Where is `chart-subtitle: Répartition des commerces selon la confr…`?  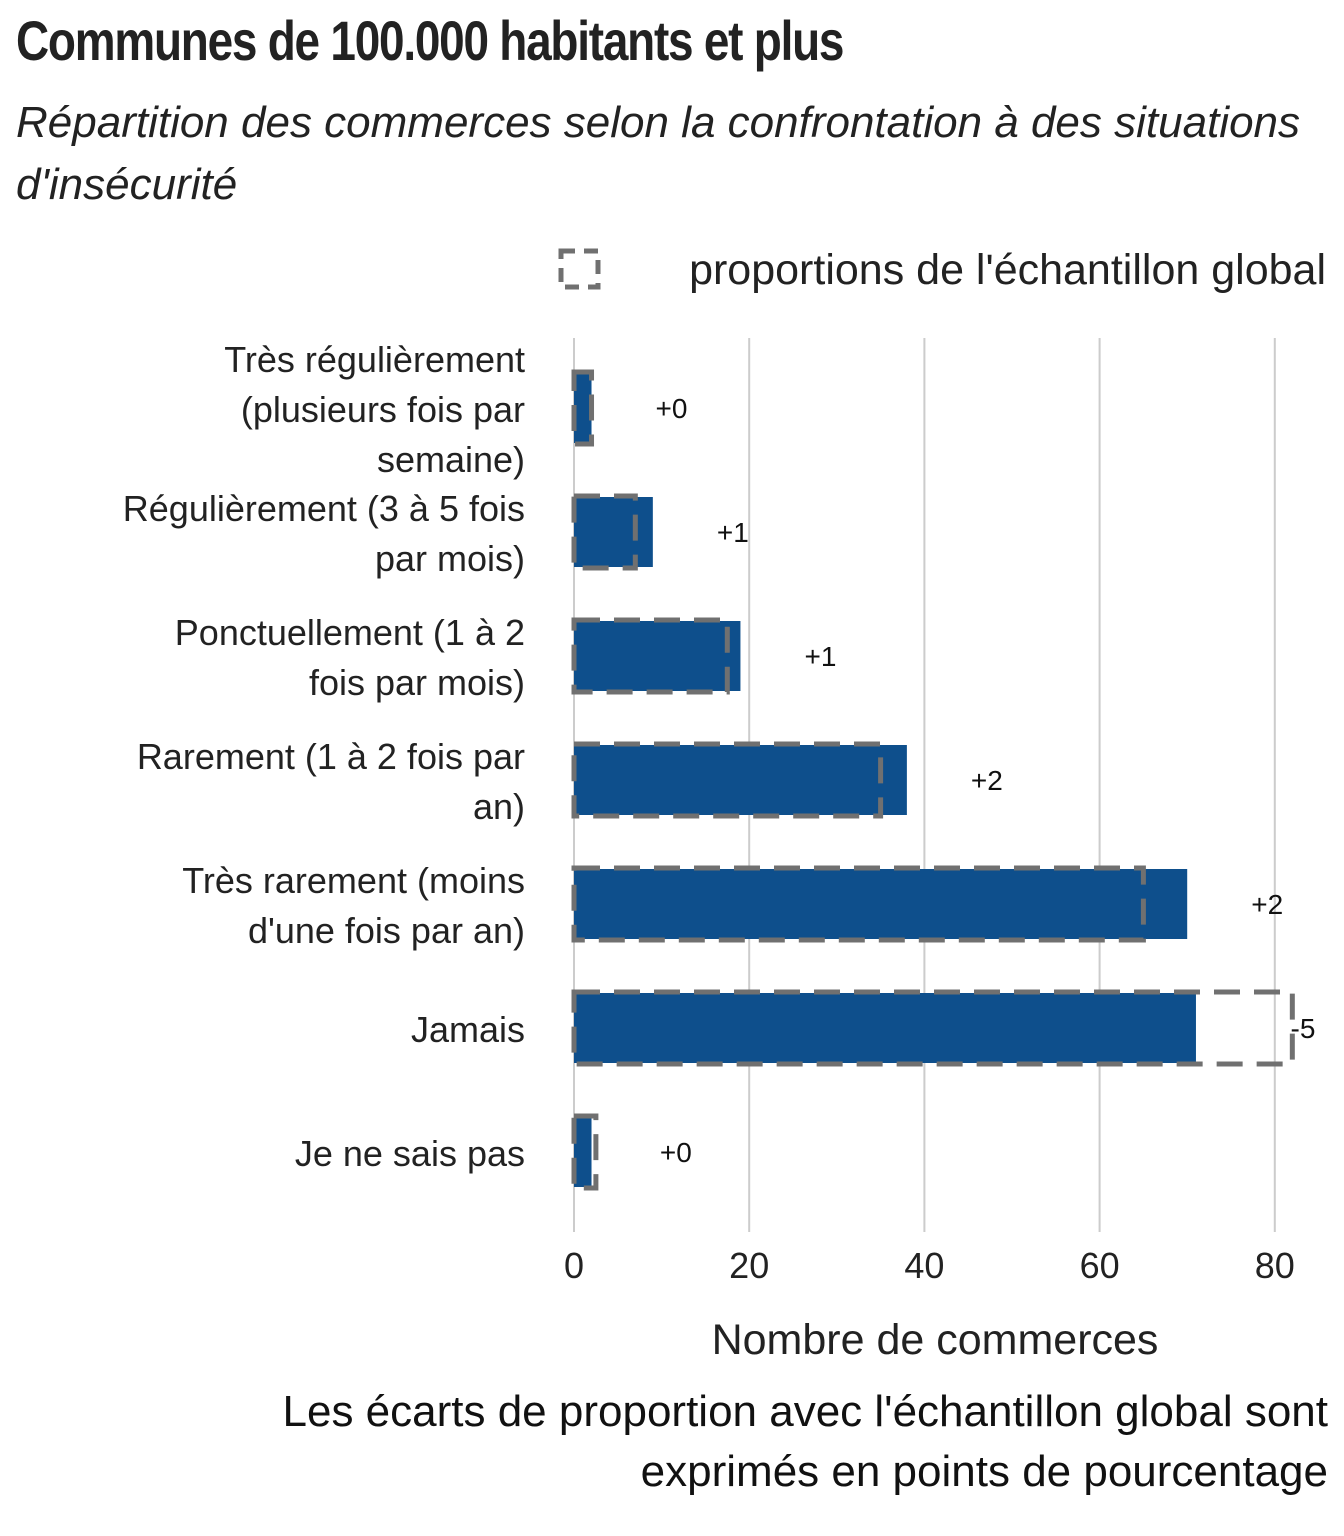 chart-subtitle: Répartition des commerces selon la confr… is located at coordinates (658, 153).